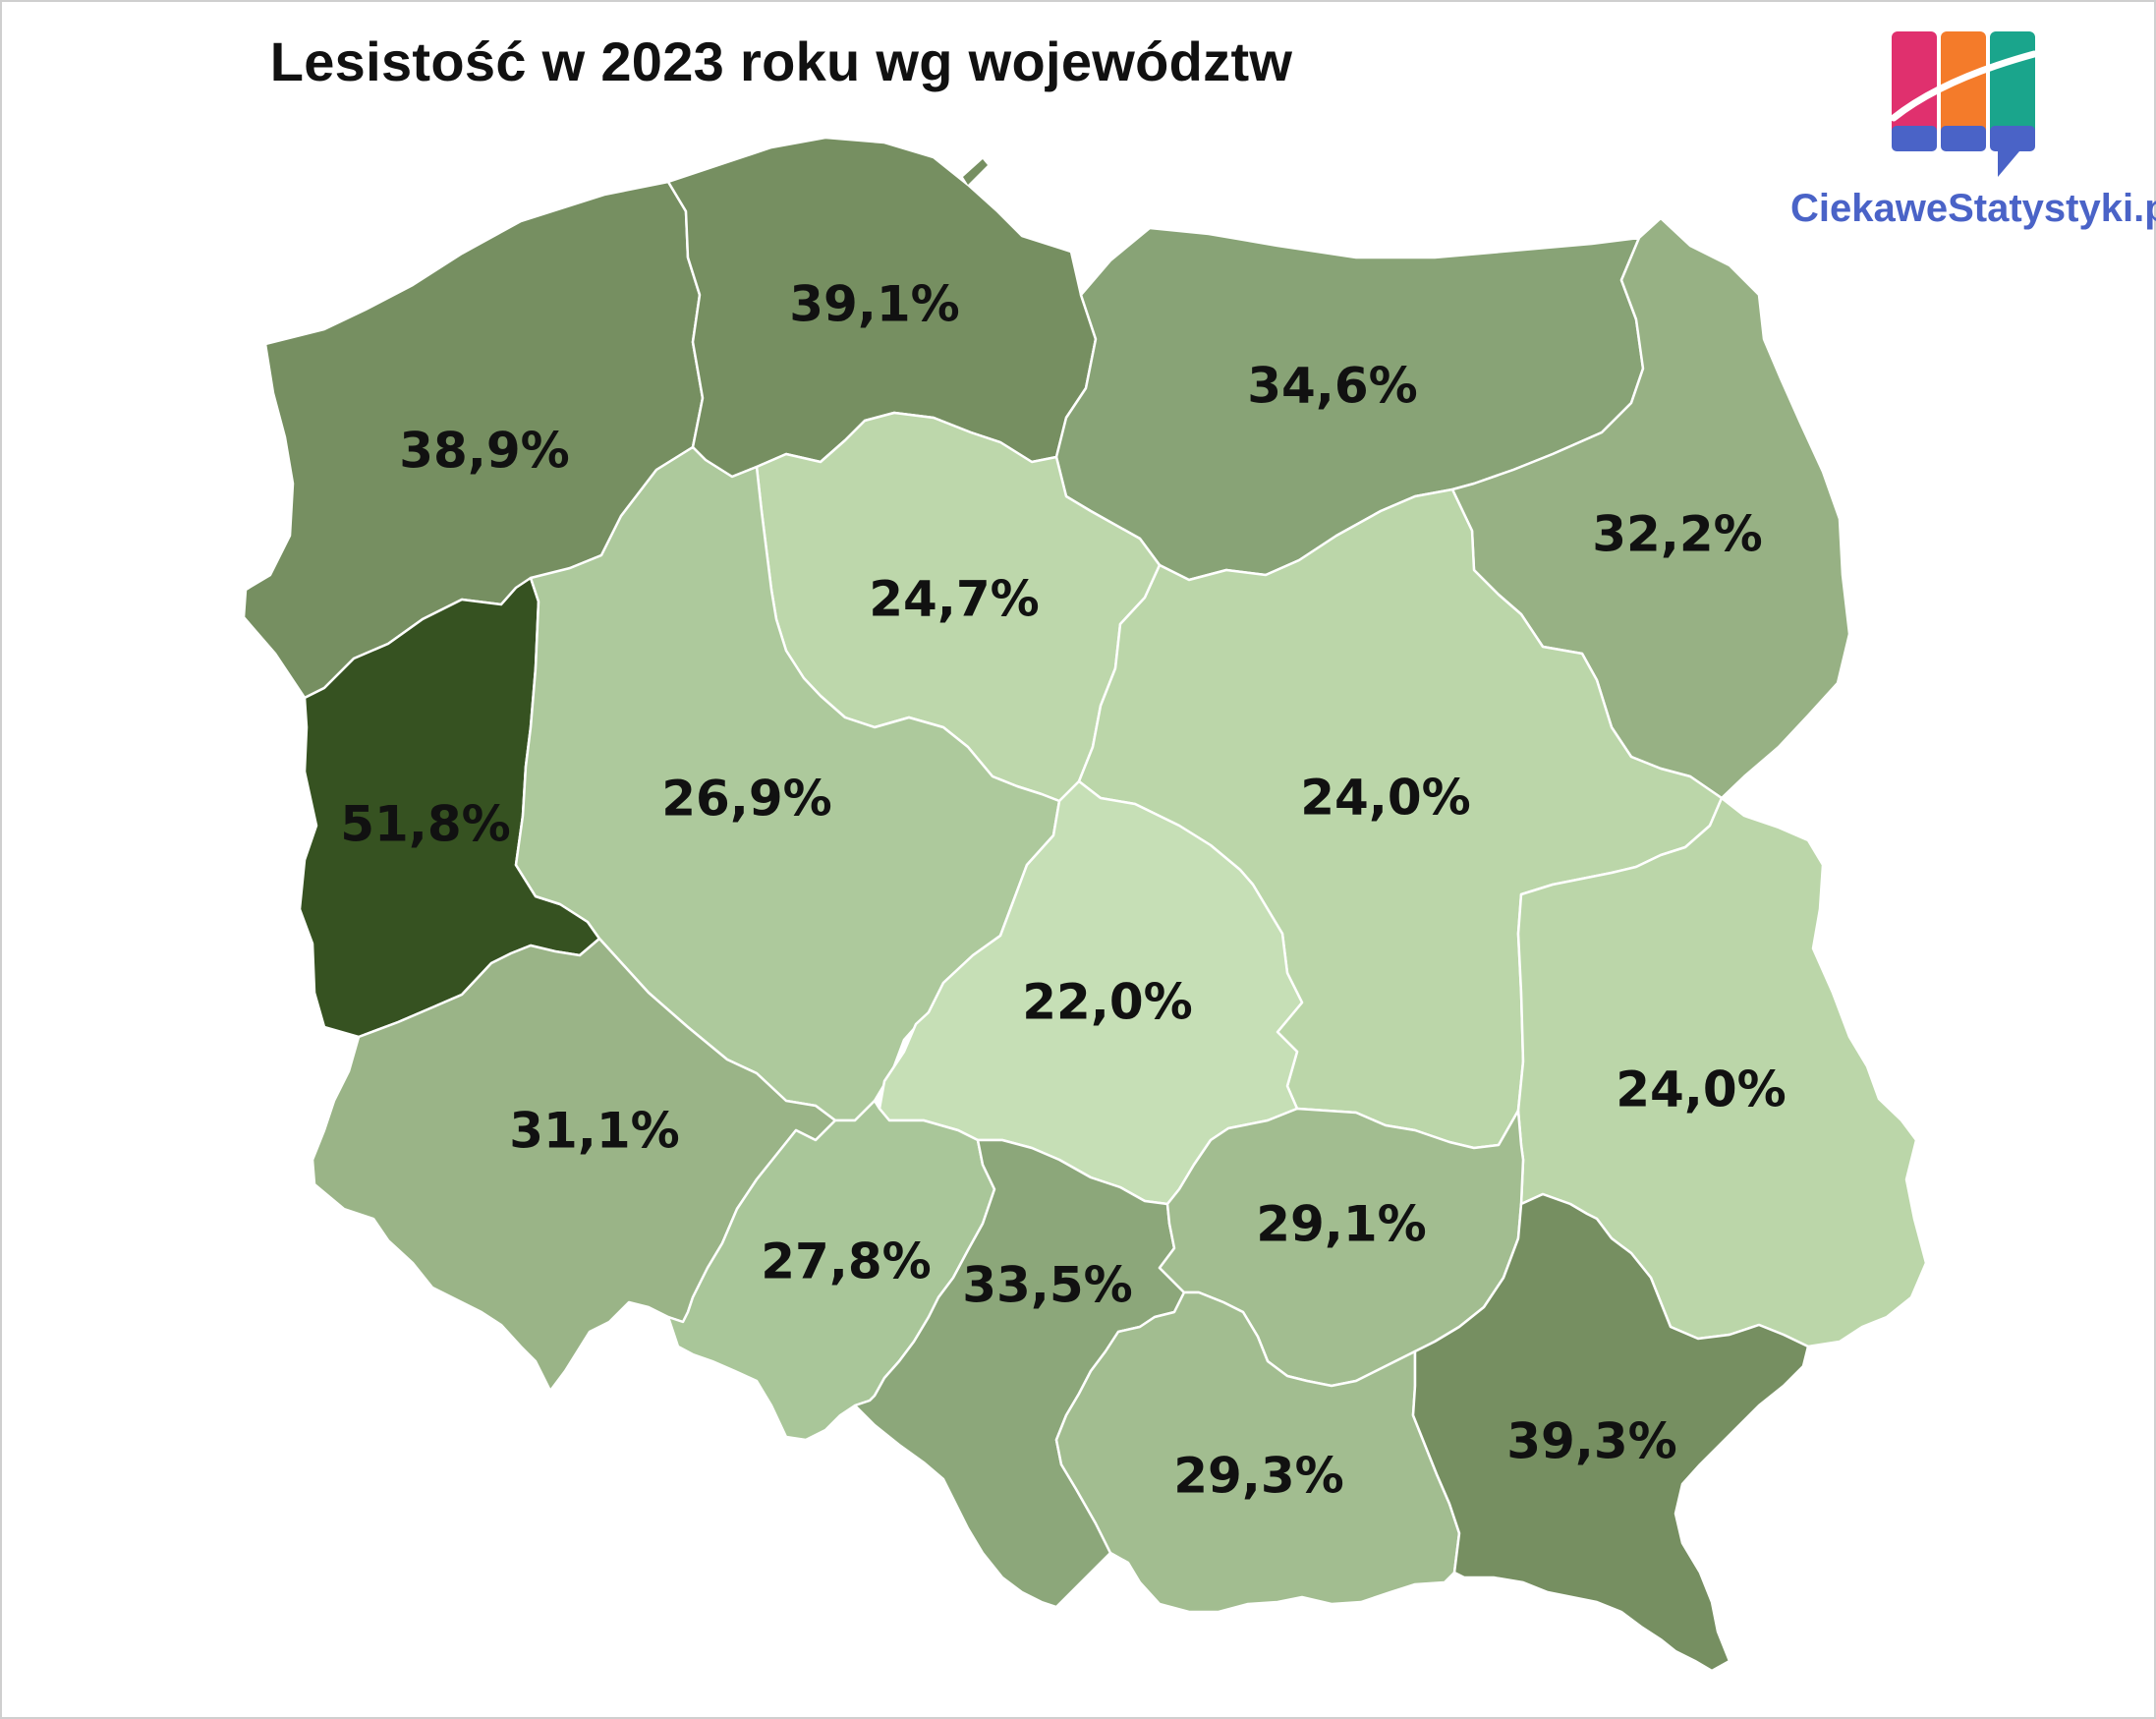  What do you see at coordinates (1107, 1003) in the screenshot?
I see `label-lodzkie: 22,0%` at bounding box center [1107, 1003].